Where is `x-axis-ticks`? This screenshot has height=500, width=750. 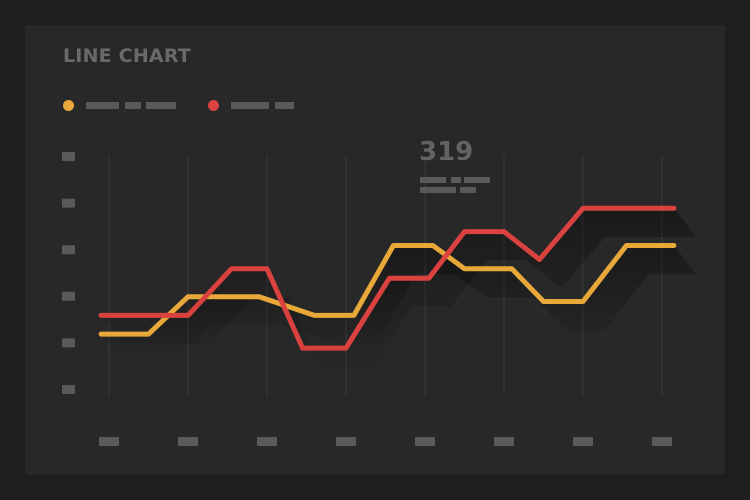
x-axis-ticks is located at coordinates (385, 441).